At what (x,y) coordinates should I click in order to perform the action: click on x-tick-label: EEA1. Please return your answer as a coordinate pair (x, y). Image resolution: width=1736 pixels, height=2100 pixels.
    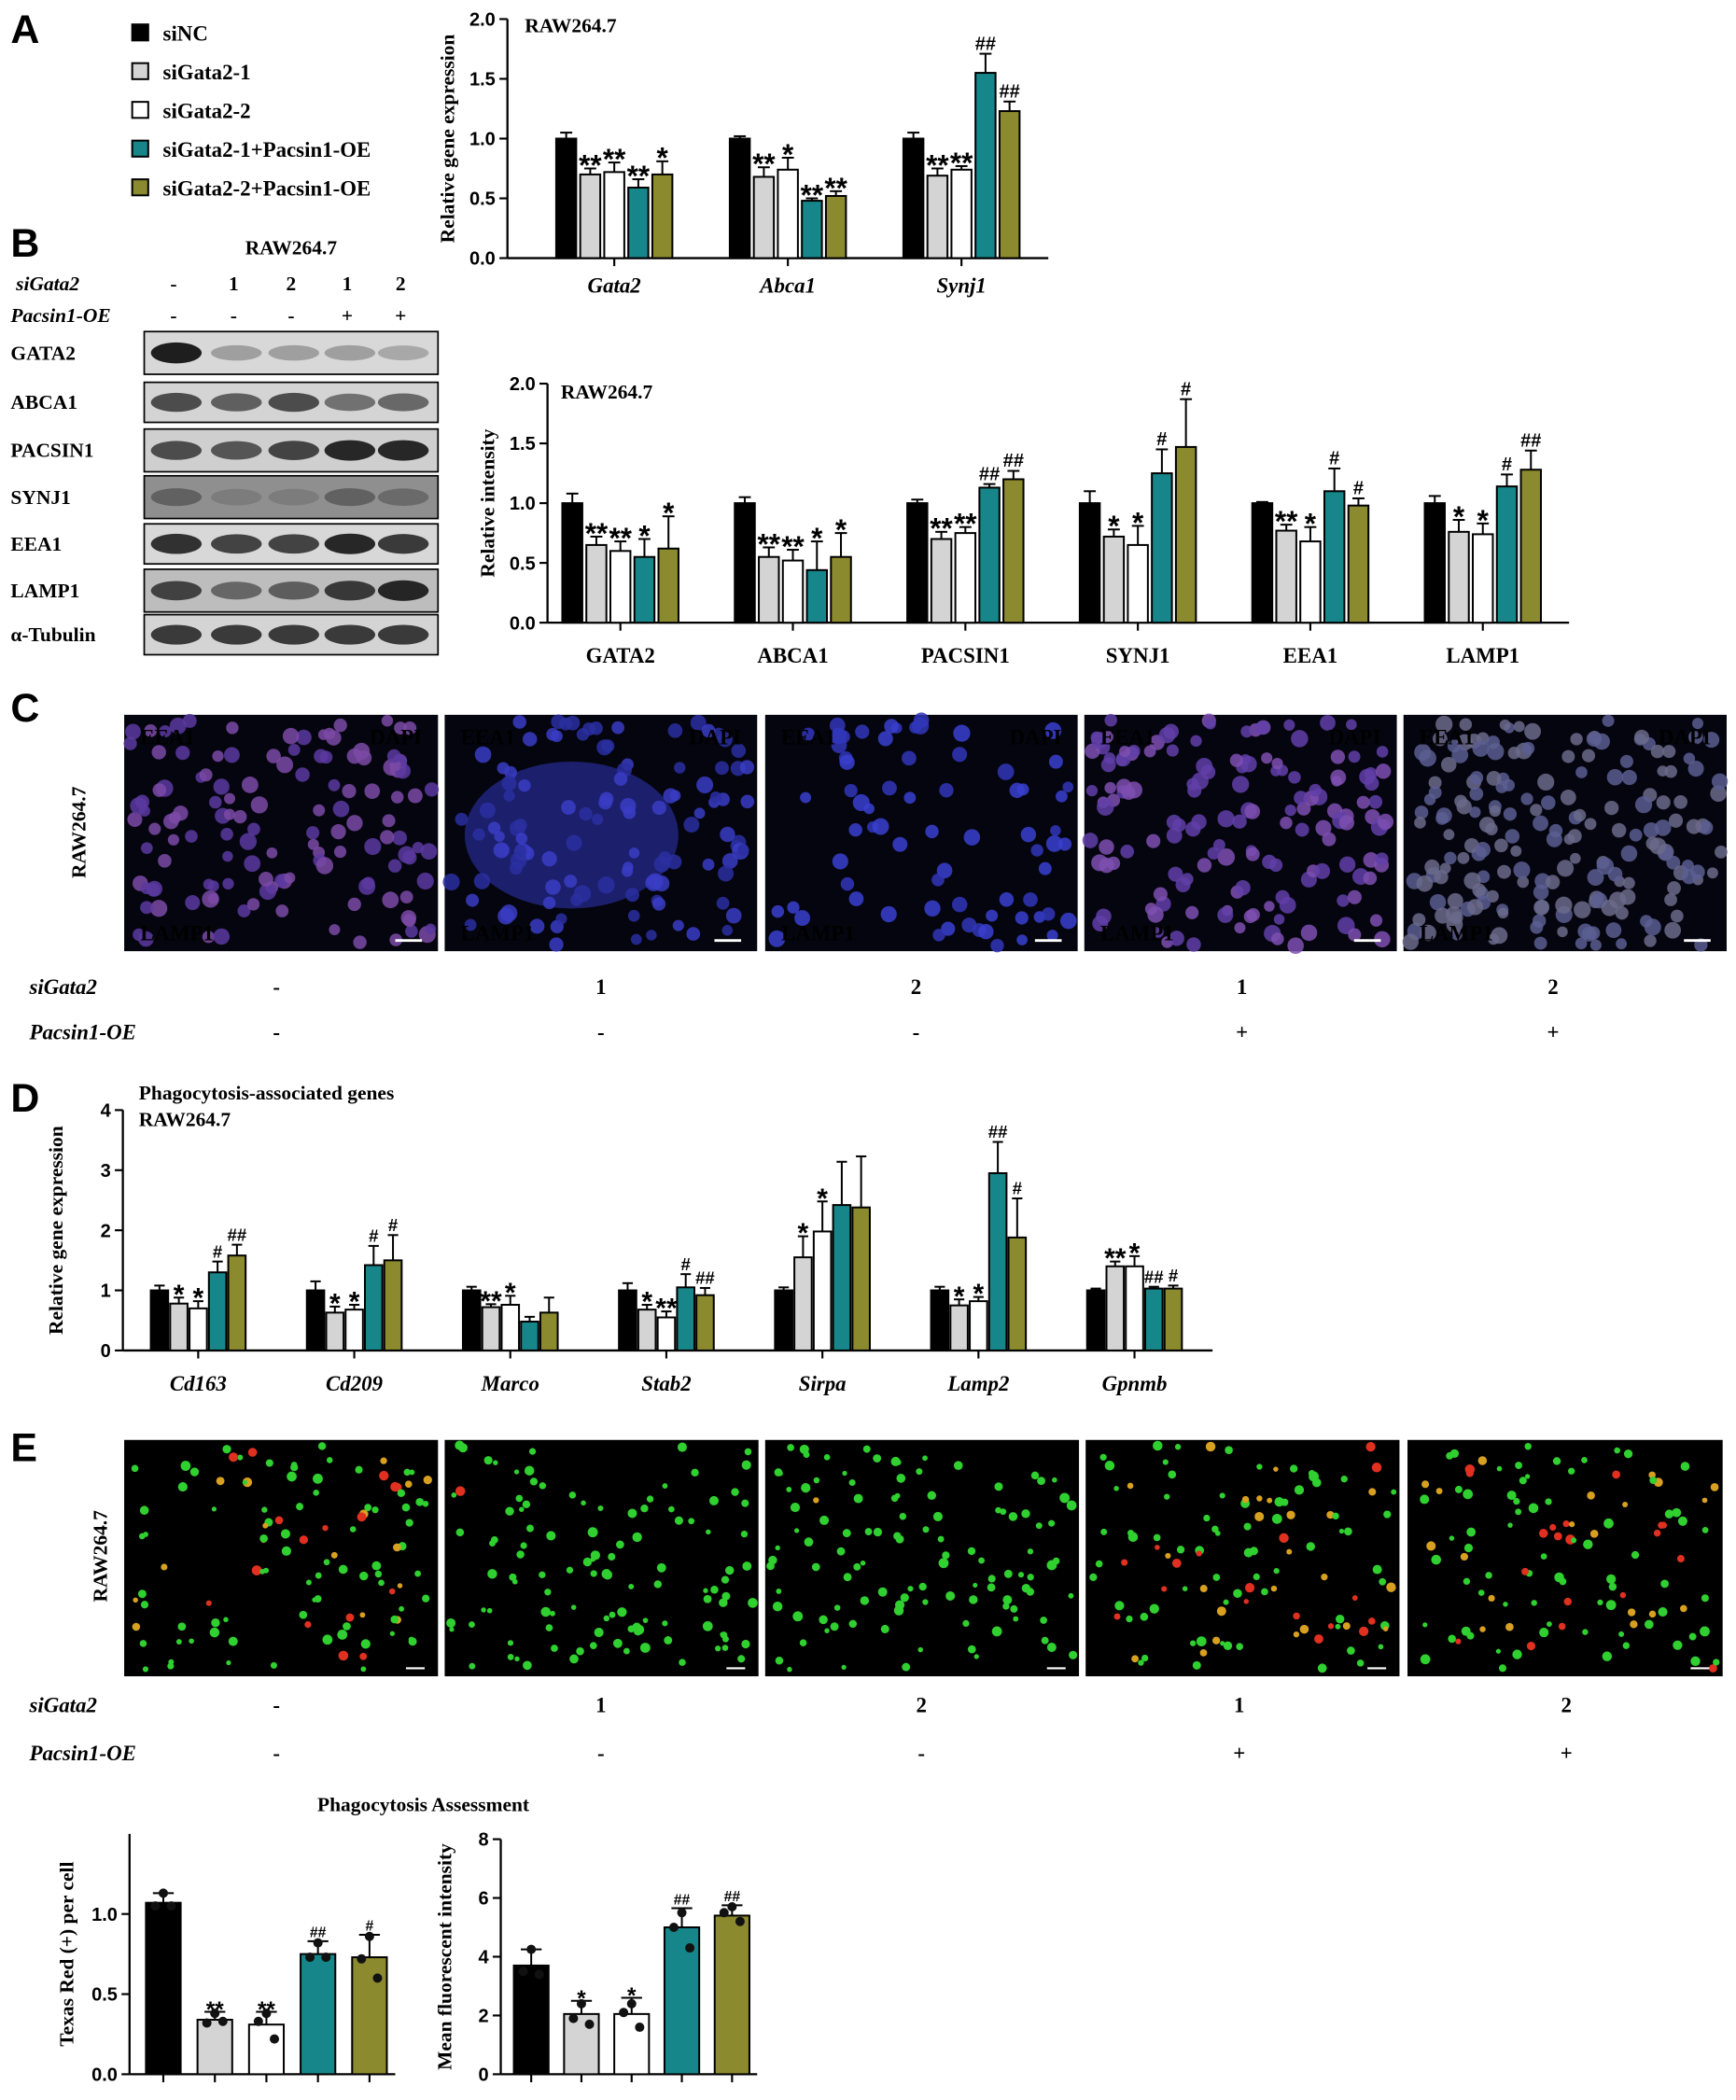
    Looking at the image, I should click on (1310, 655).